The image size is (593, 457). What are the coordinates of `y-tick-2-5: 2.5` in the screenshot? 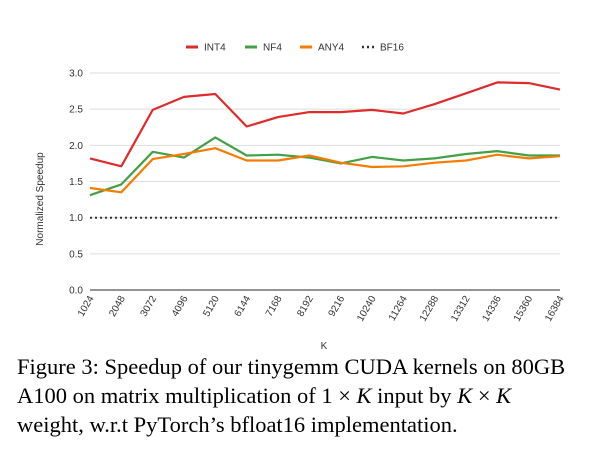 It's located at (76, 110).